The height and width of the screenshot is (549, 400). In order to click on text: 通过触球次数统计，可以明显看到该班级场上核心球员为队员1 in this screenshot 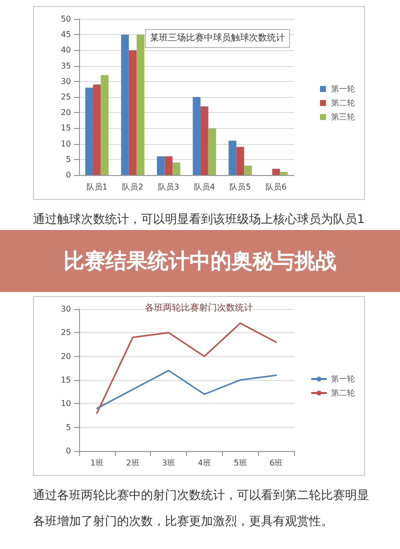, I will do `click(199, 219)`.